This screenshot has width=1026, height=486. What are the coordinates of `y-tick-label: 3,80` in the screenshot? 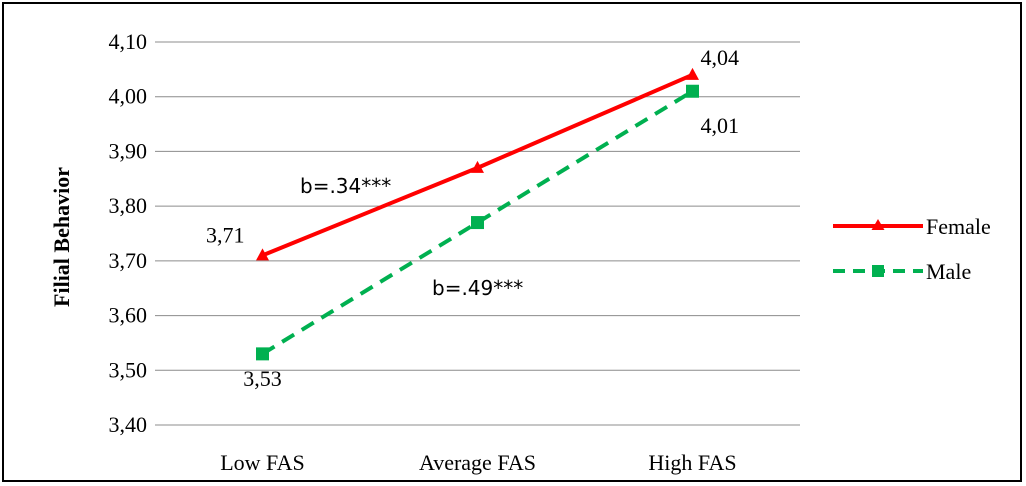 It's located at (128, 205).